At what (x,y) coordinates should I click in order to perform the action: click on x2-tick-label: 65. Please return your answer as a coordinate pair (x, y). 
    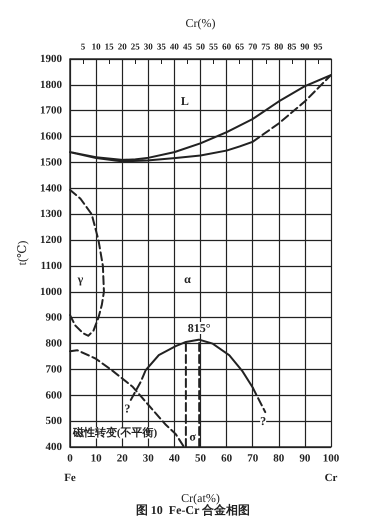
    Looking at the image, I should click on (240, 47).